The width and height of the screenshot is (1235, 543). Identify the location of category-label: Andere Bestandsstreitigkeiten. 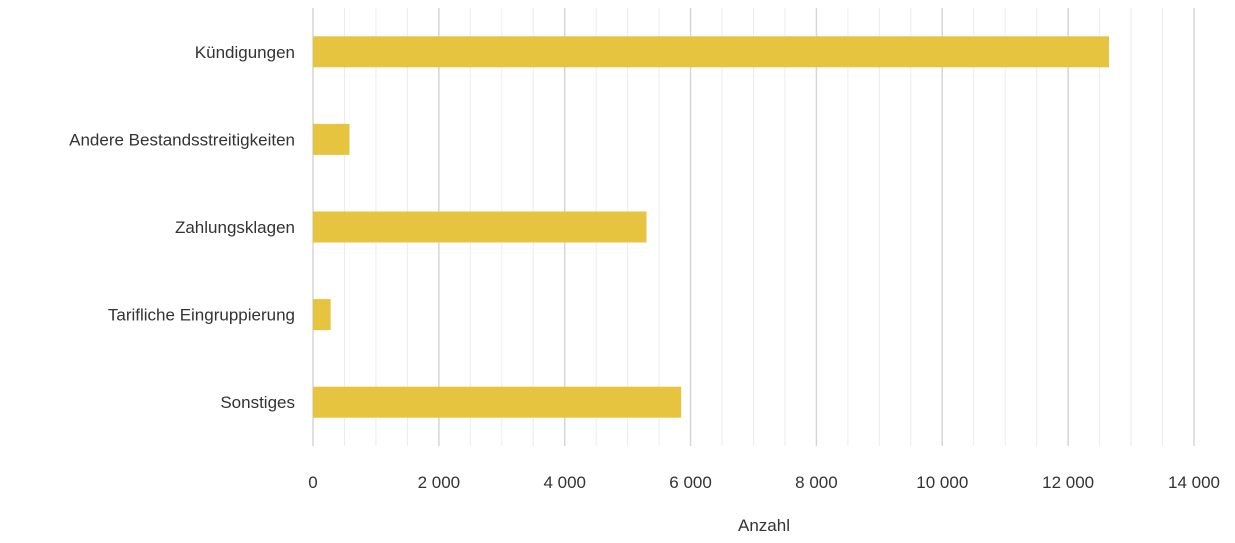
(182, 139).